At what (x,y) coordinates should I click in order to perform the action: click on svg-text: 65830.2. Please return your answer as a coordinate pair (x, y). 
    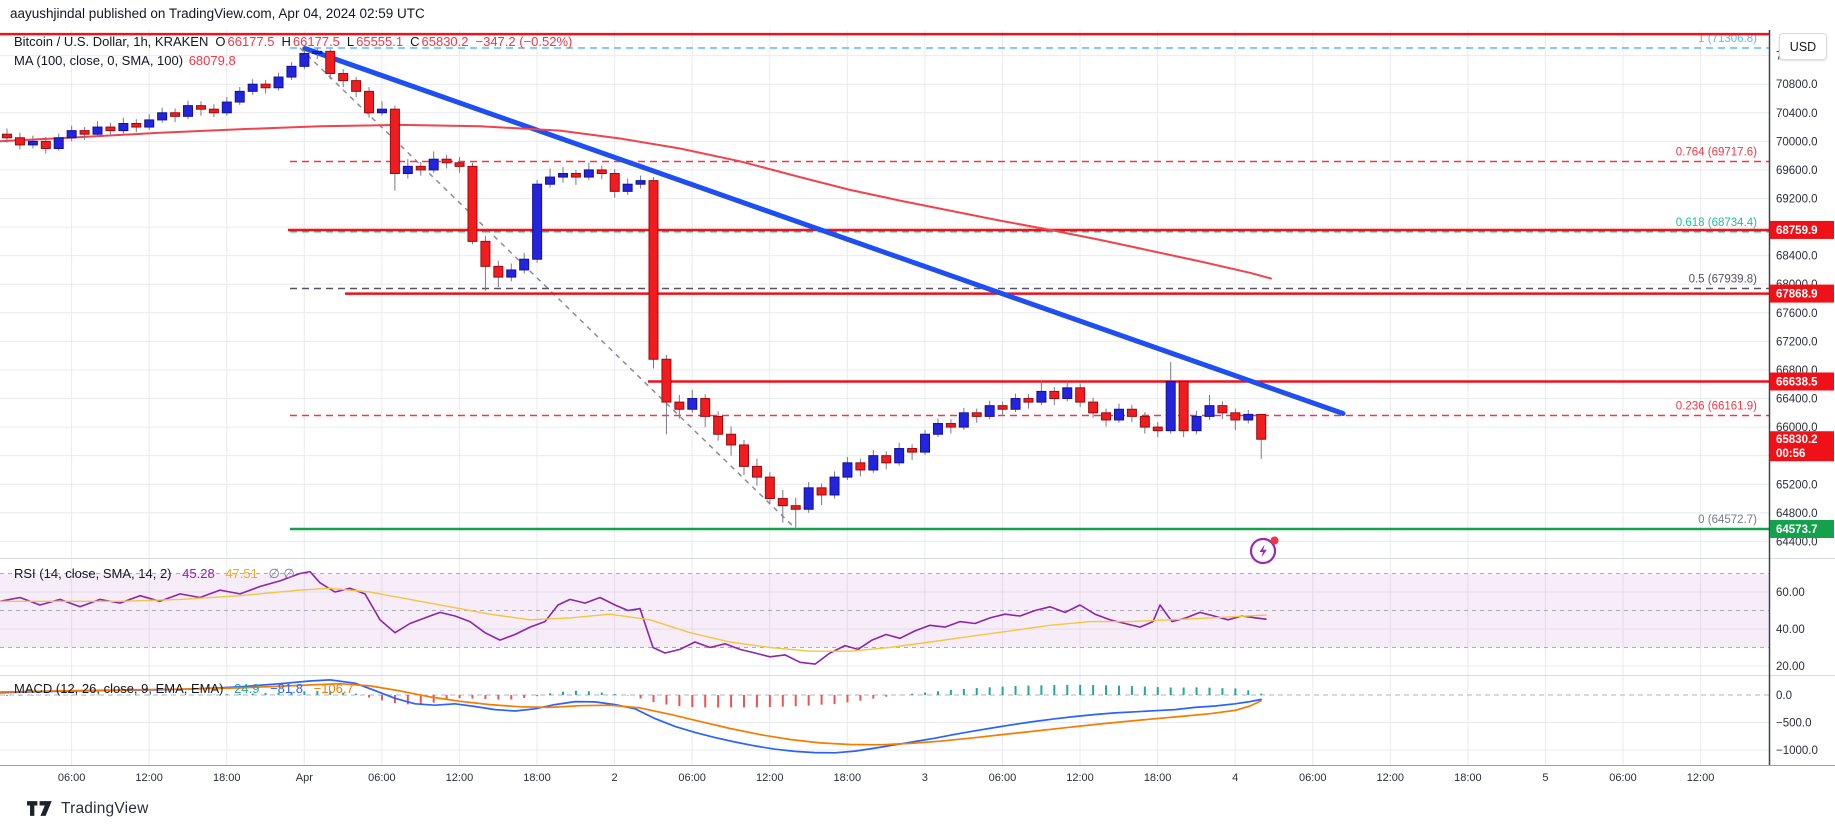
    Looking at the image, I should click on (1797, 440).